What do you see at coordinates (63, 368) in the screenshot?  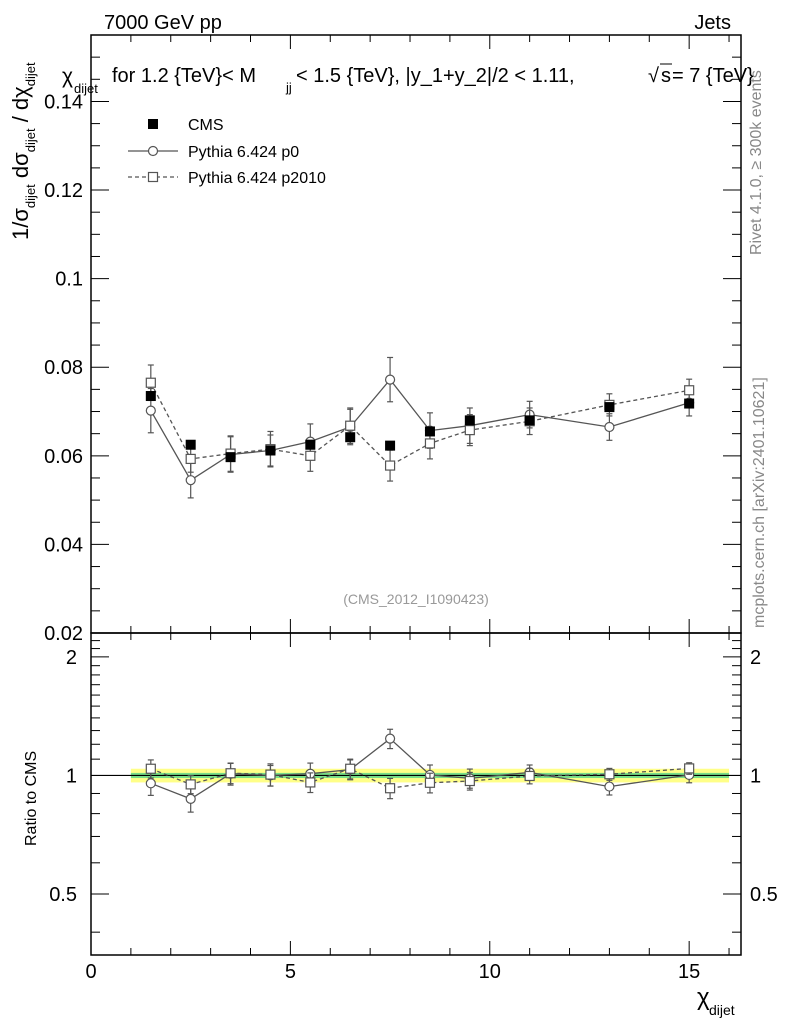 I see `y-tick-label: 0.08` at bounding box center [63, 368].